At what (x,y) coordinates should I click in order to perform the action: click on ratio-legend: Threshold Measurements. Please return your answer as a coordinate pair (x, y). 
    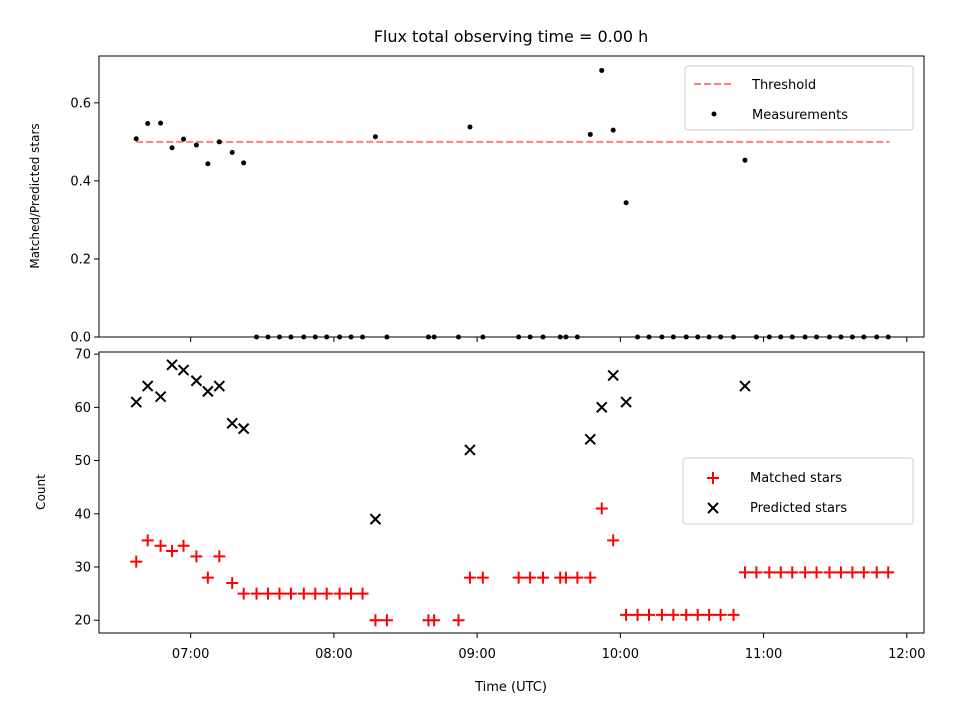
    Looking at the image, I should click on (799, 98).